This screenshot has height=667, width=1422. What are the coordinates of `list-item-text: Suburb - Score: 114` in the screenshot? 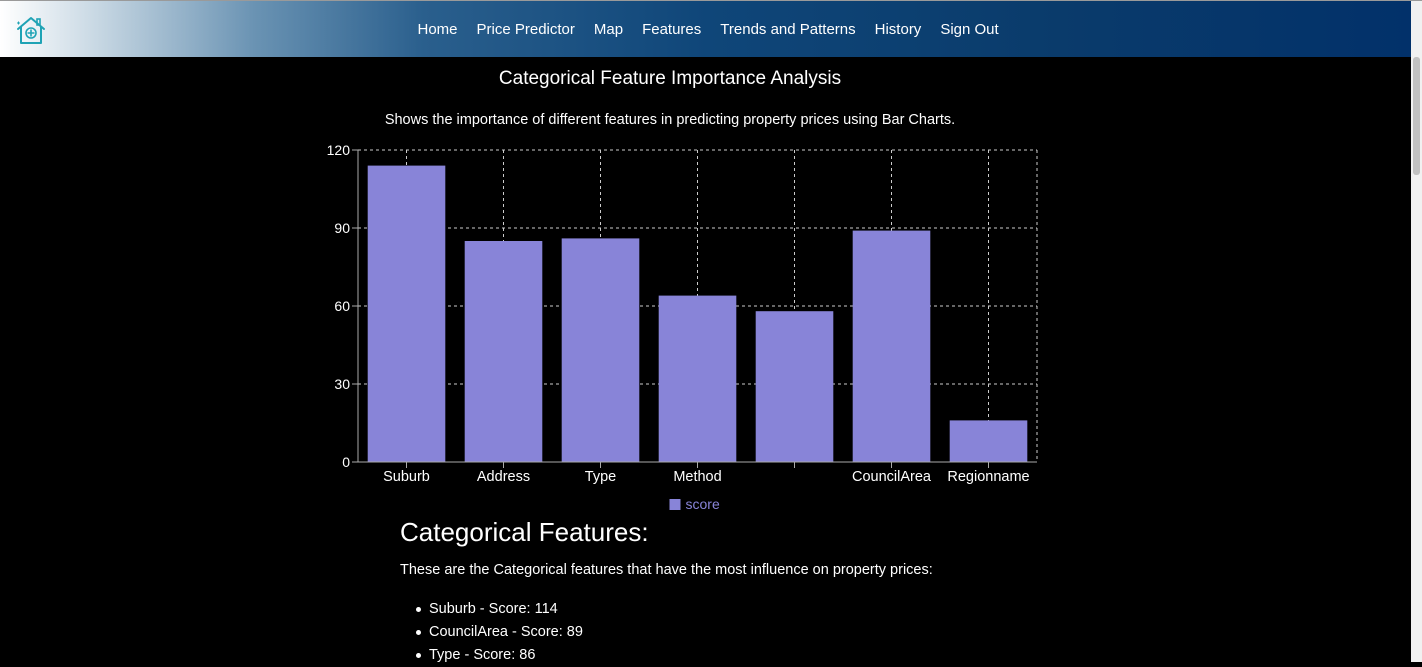 It's located at (493, 609).